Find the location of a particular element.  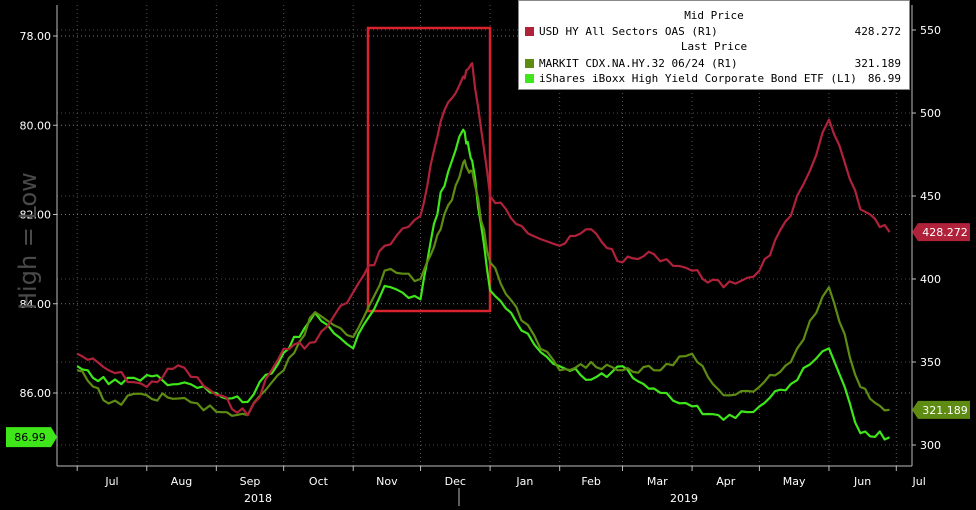

left-tick-label: 86.00 is located at coordinates (36, 393).